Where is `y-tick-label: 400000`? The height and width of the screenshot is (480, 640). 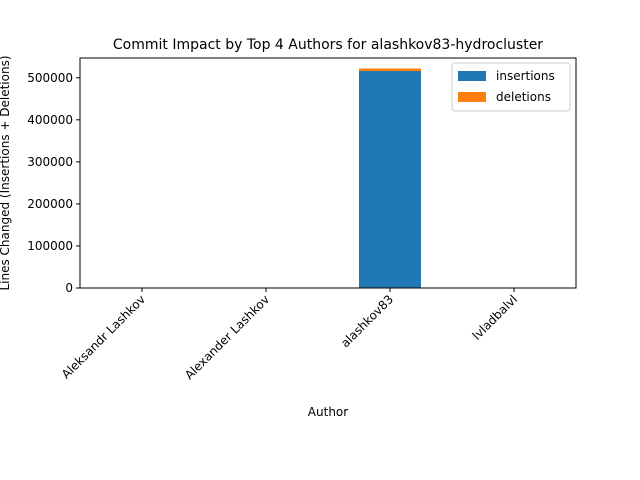
y-tick-label: 400000 is located at coordinates (50, 120).